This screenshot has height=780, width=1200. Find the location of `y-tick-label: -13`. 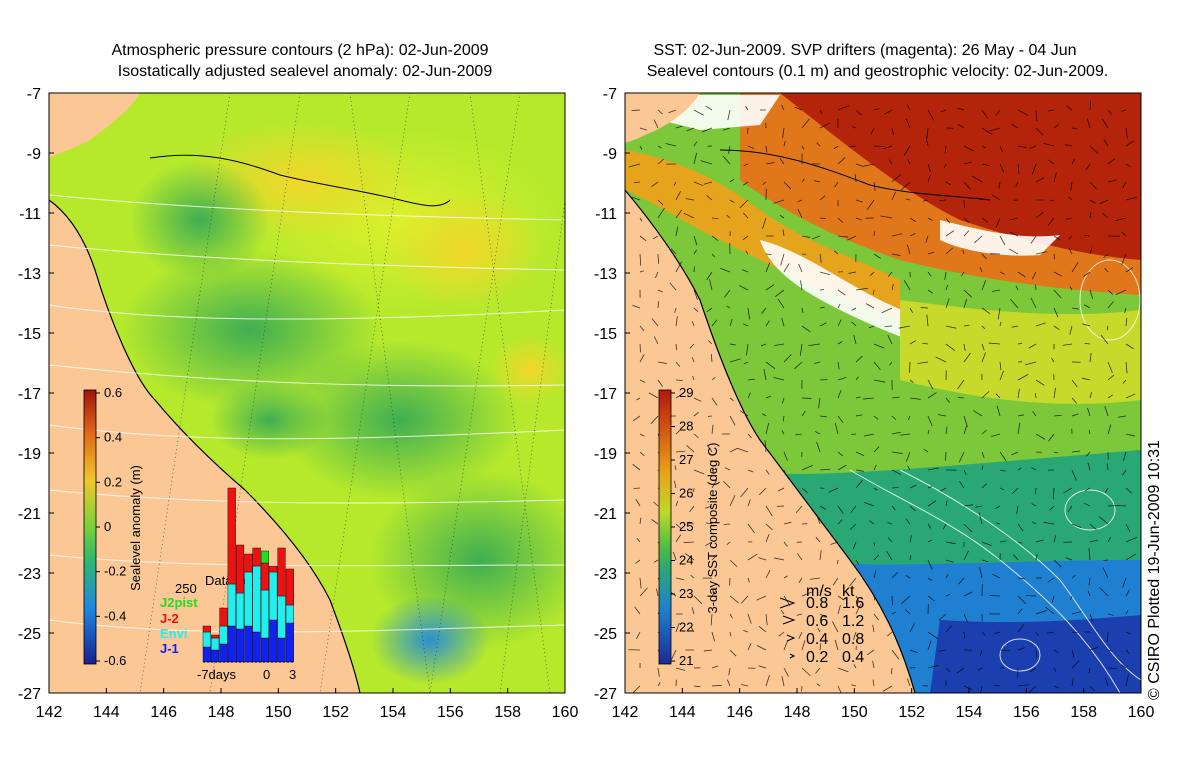

y-tick-label: -13 is located at coordinates (29, 274).